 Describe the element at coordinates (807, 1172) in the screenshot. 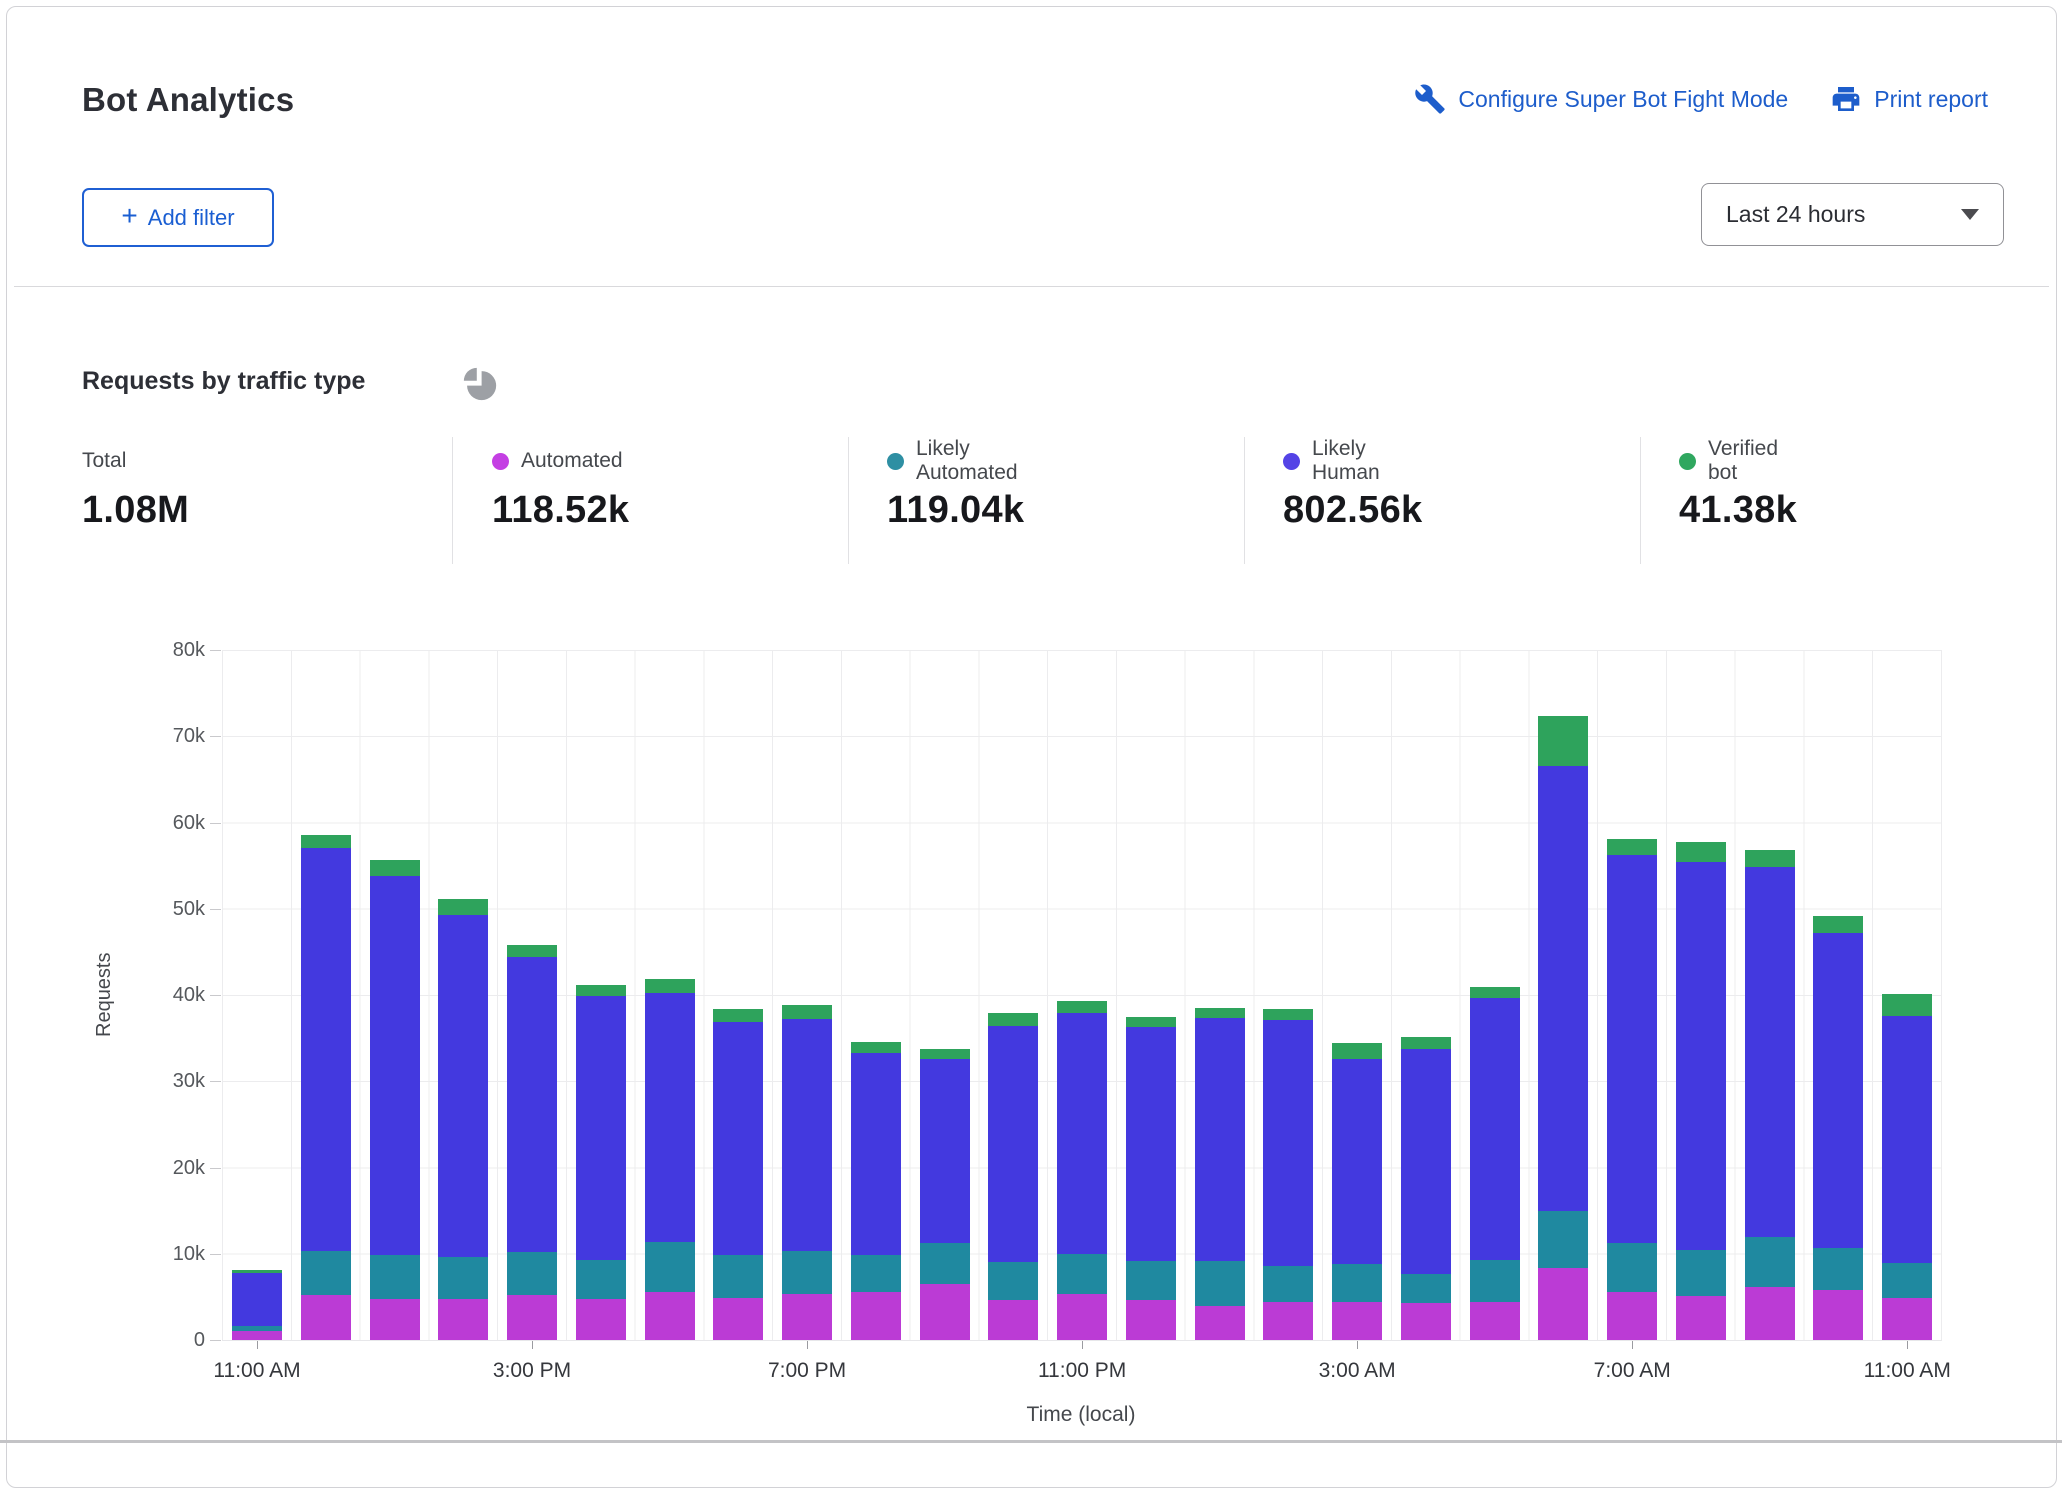

I see `bar-8-7-00-pm` at that location.